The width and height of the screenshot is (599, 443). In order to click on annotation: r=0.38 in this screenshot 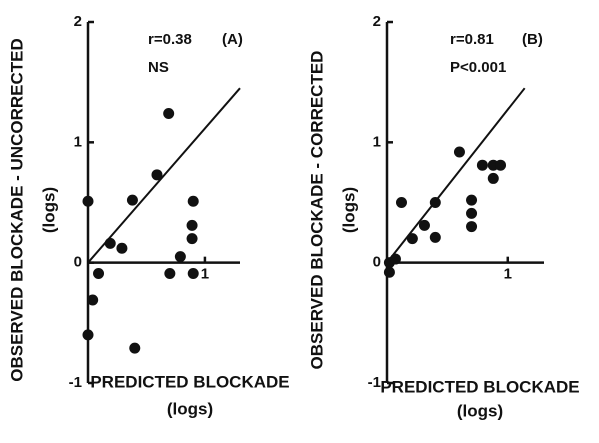, I will do `click(170, 39)`.